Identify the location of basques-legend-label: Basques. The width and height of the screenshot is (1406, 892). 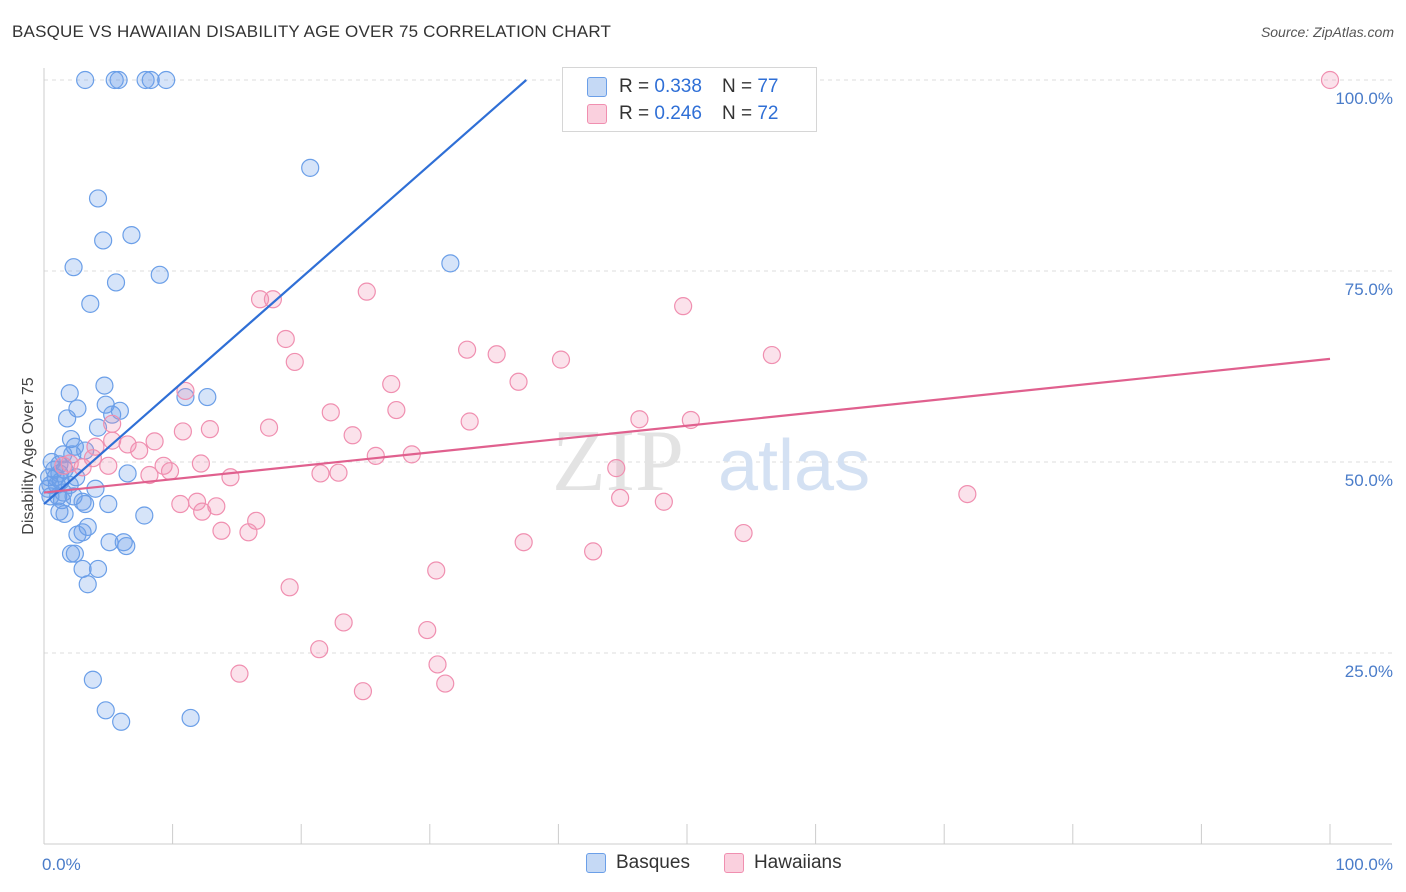
(653, 862).